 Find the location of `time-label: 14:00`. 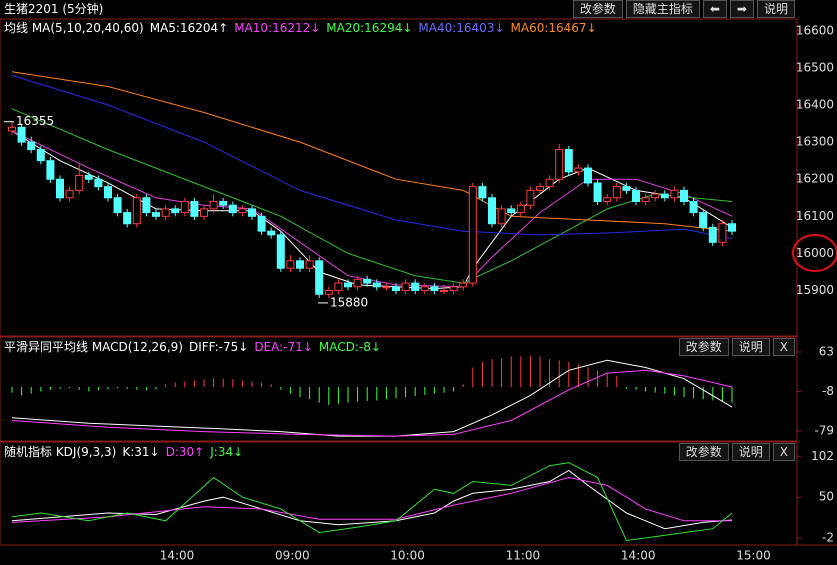

time-label: 14:00 is located at coordinates (177, 556).